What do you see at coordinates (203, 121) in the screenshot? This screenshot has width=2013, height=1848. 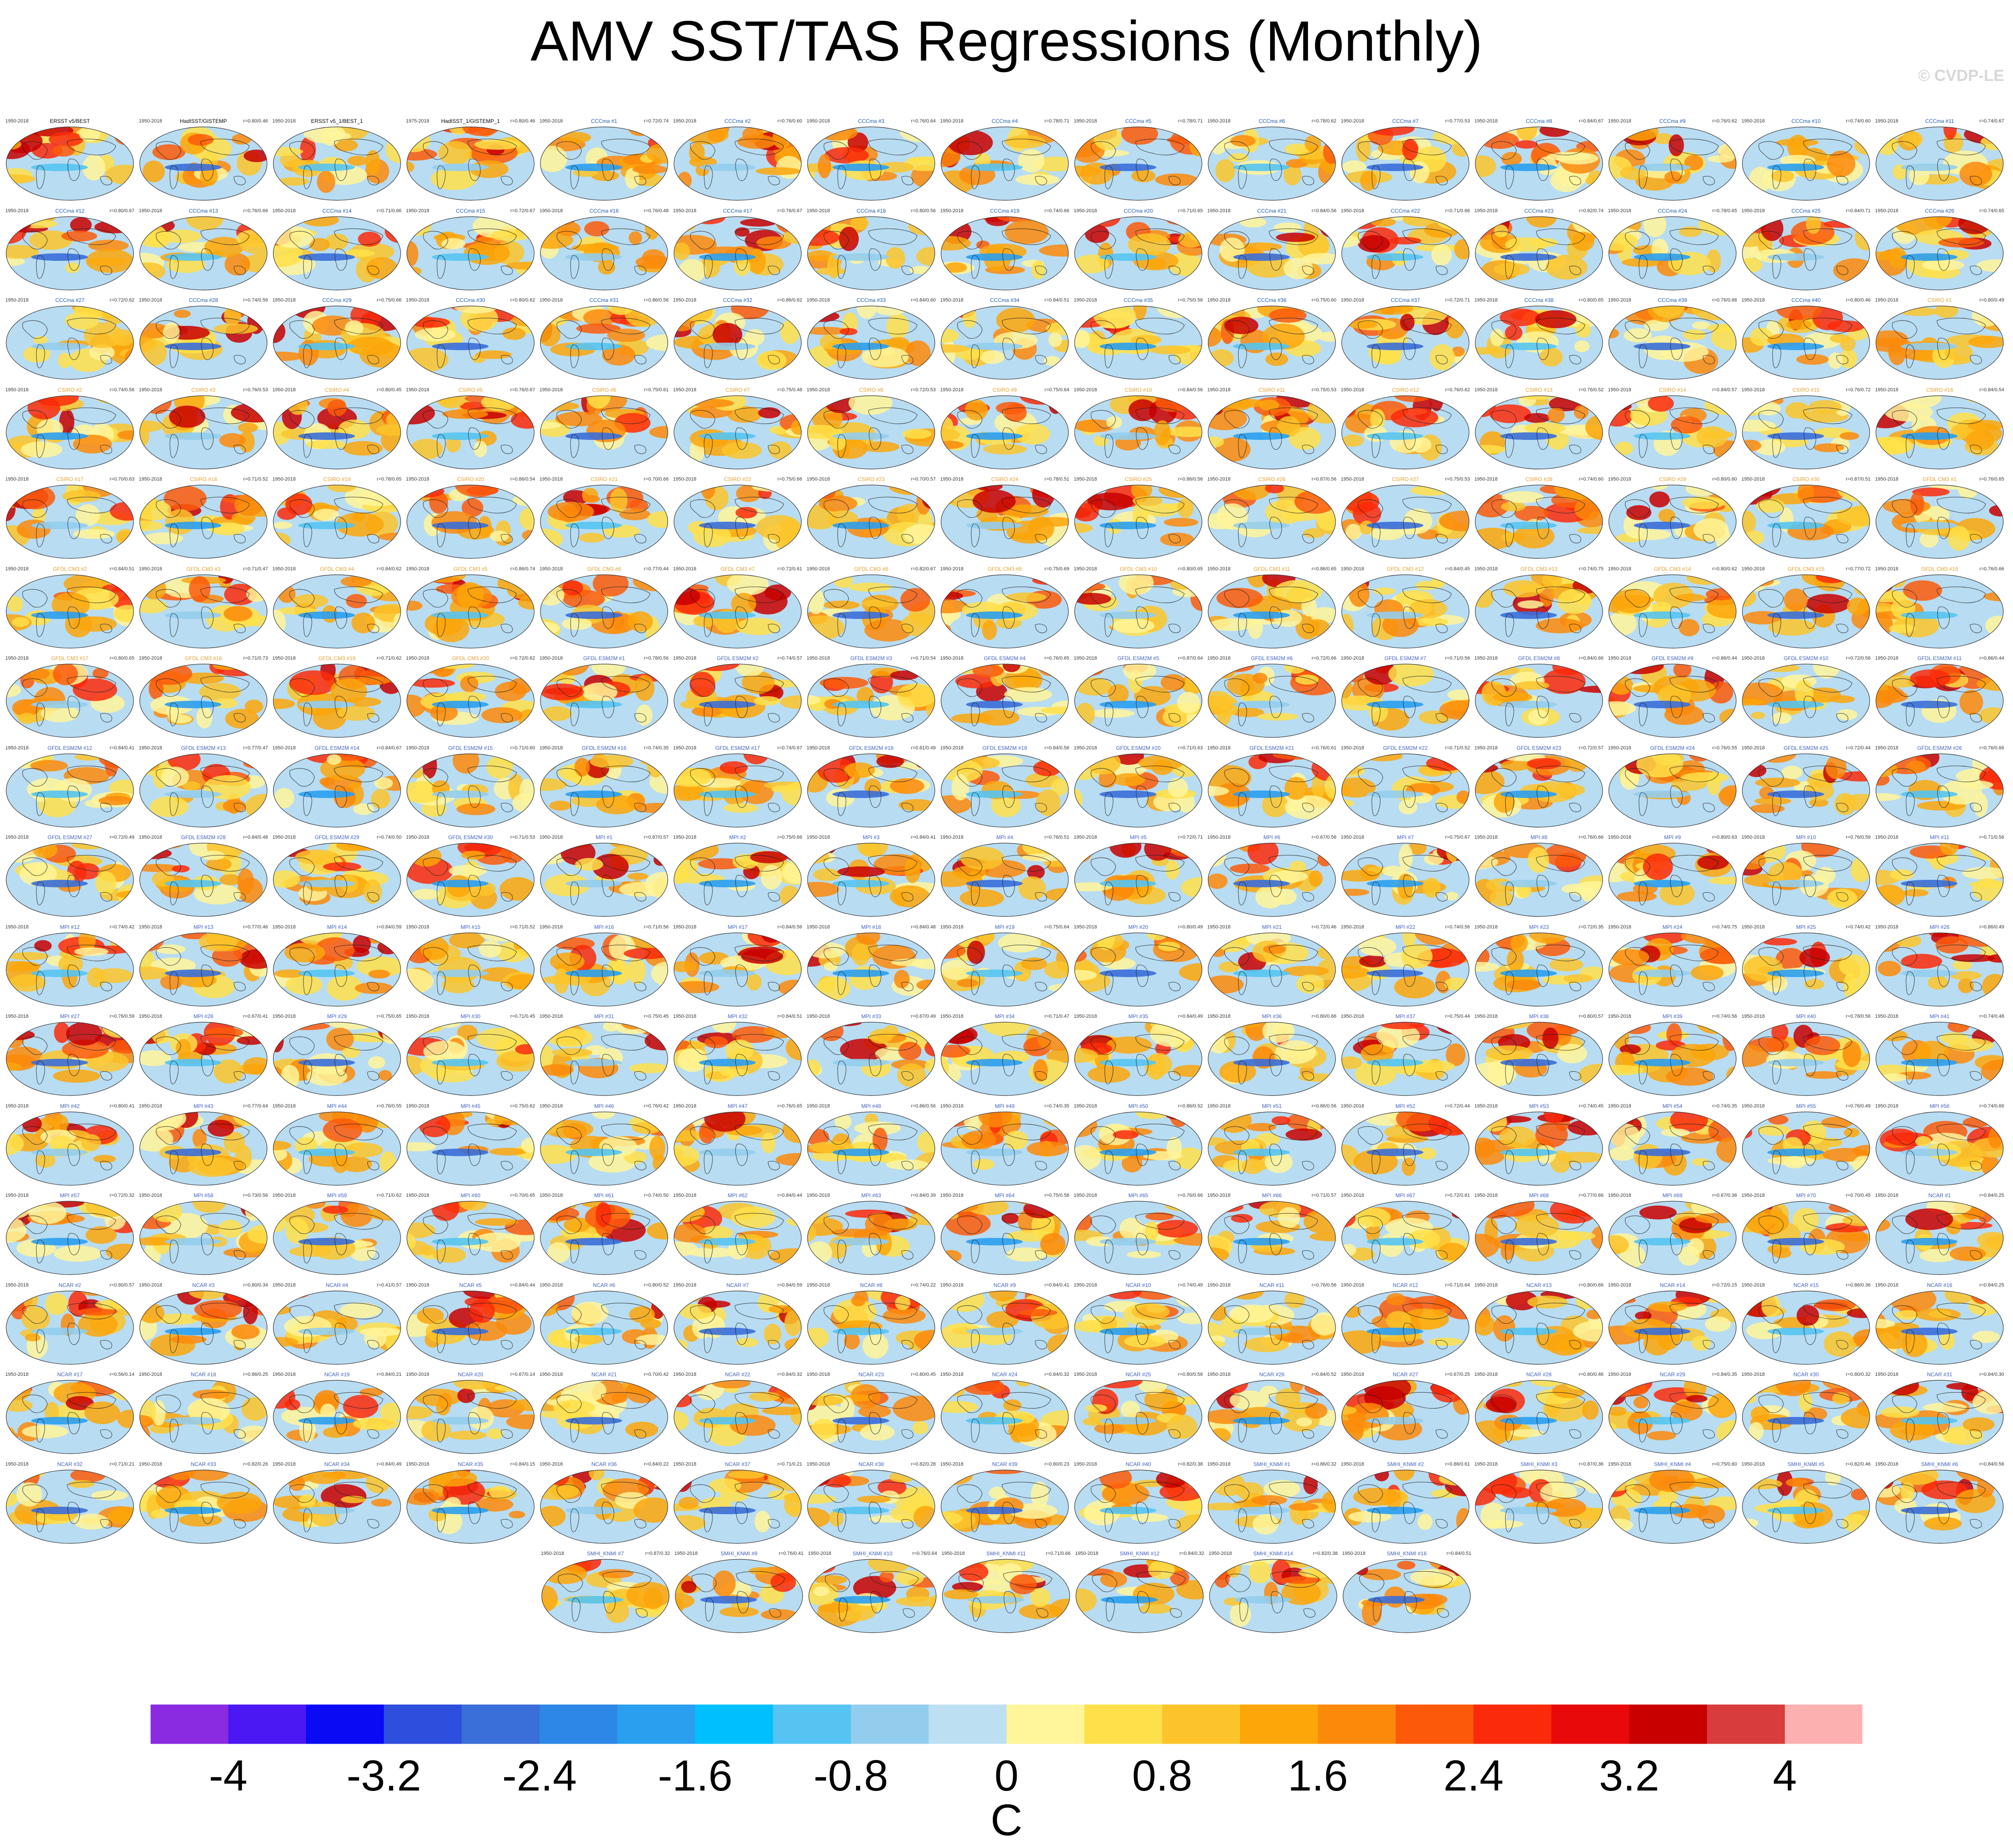 I see `panel-header: 1950-2018 HadISST/GISTEMP r=0.80/0.46` at bounding box center [203, 121].